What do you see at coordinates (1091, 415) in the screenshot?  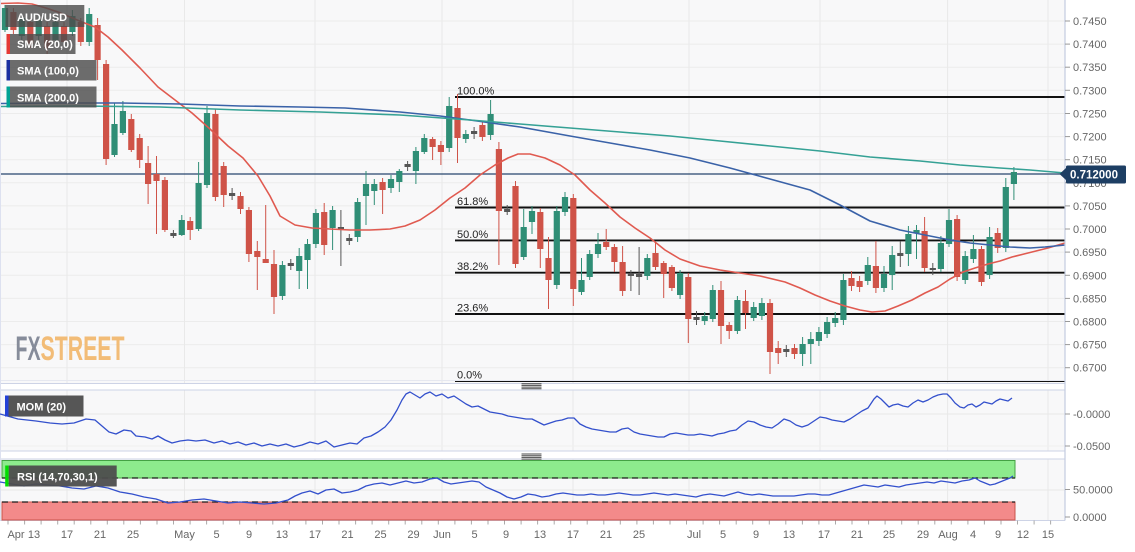 I see `svg-text: -0.0000` at bounding box center [1091, 415].